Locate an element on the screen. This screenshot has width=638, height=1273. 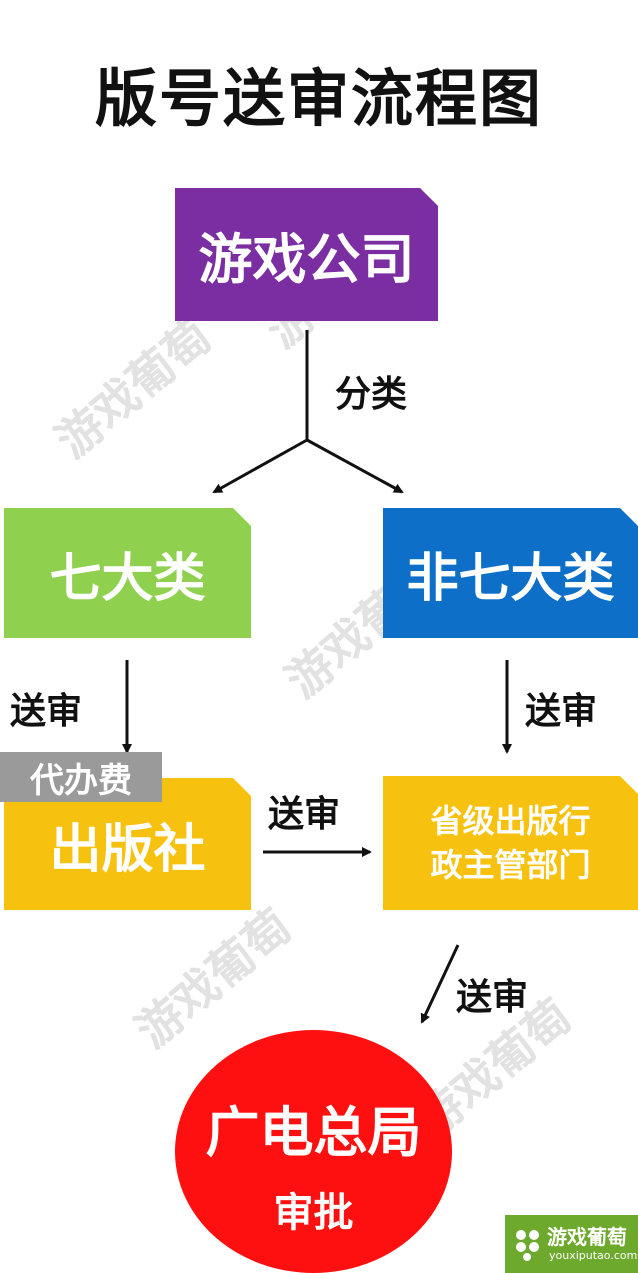
logo-text: 游戏葡萄 is located at coordinates (587, 1237).